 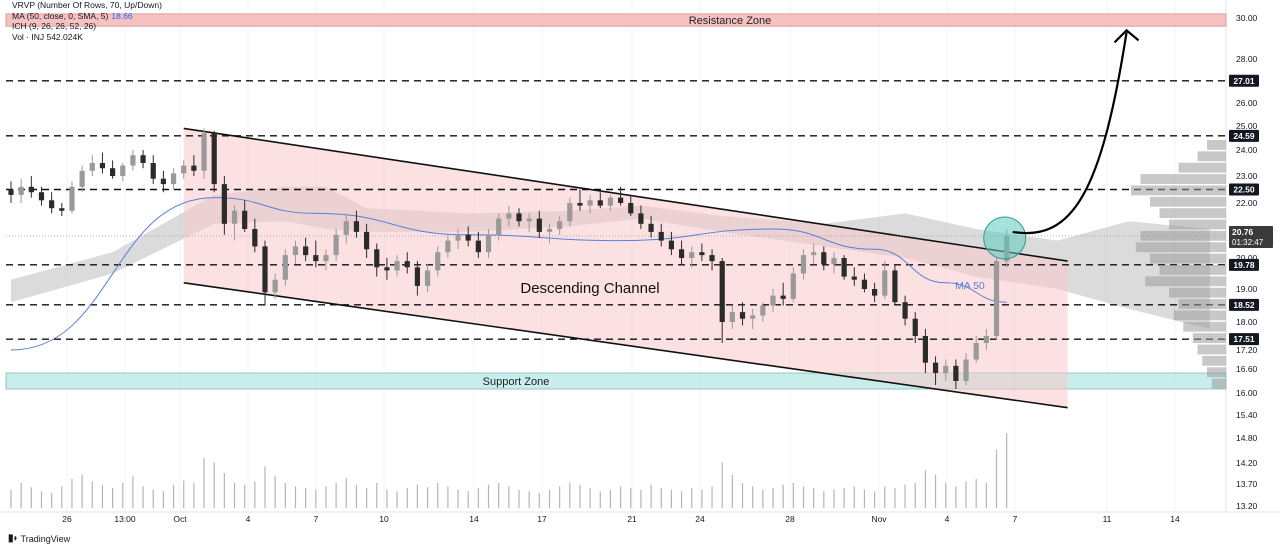 What do you see at coordinates (730, 21) in the screenshot?
I see `resistance-zone-label: Resistance Zone` at bounding box center [730, 21].